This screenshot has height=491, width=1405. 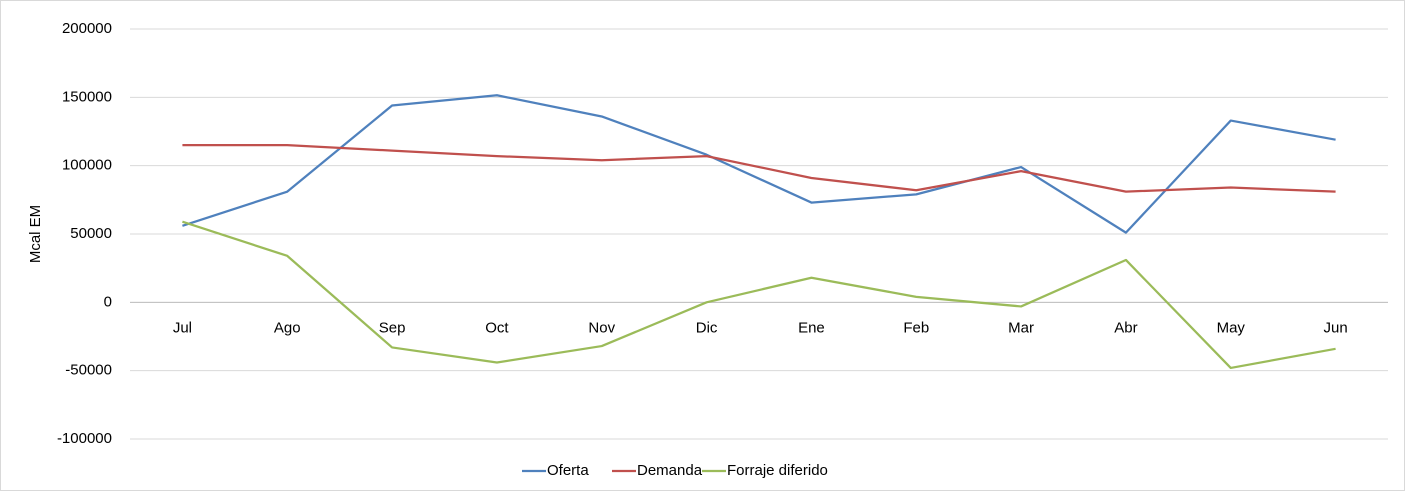 What do you see at coordinates (108, 301) in the screenshot?
I see `y-tick-label: 0` at bounding box center [108, 301].